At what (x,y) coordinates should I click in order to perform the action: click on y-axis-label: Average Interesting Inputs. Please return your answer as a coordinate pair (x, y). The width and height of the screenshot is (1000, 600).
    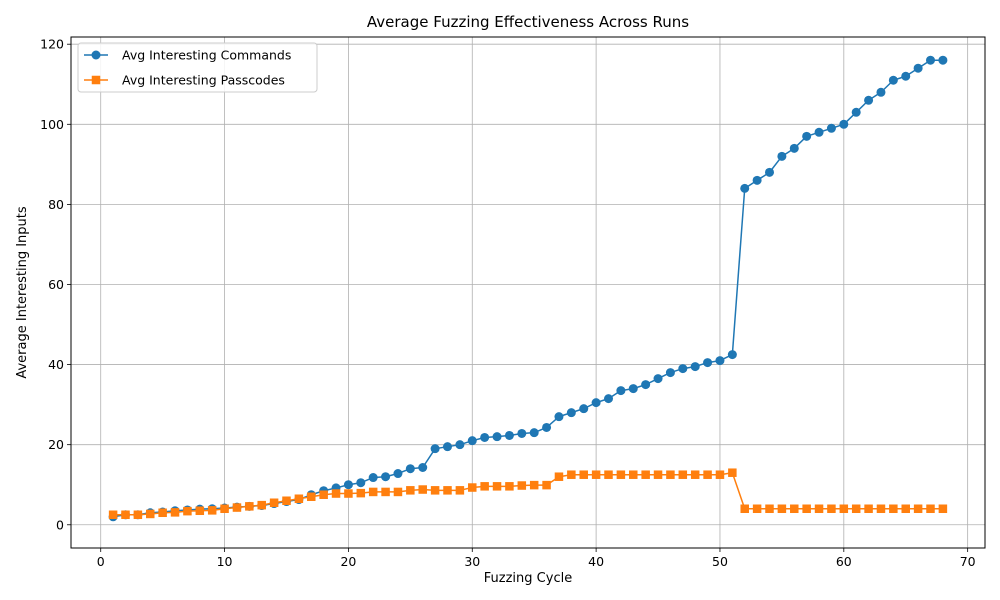
    Looking at the image, I should click on (22, 292).